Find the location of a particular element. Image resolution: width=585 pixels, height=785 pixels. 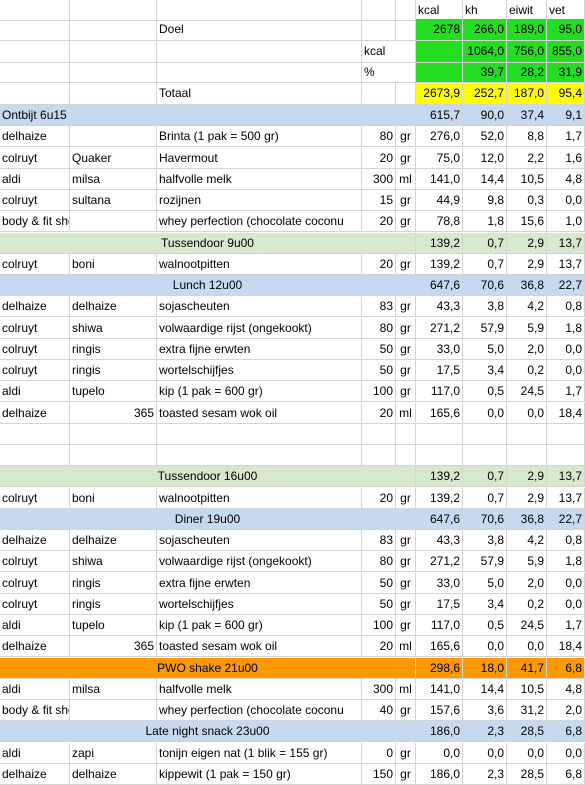

kcal-cell: 0,0 is located at coordinates (439, 753).